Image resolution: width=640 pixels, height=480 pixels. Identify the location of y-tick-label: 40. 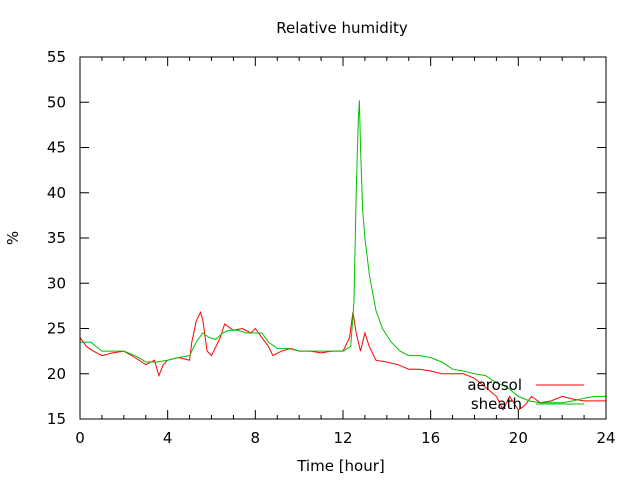
(56, 193).